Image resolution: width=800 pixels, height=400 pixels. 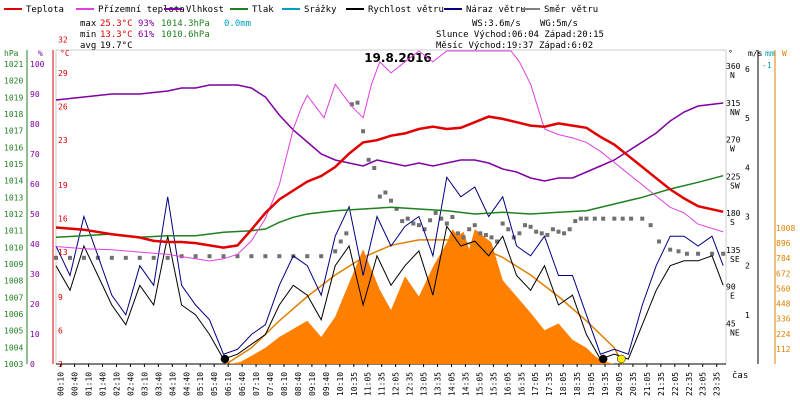 What do you see at coordinates (35, 124) in the screenshot?
I see `tick-humidity: 80` at bounding box center [35, 124].